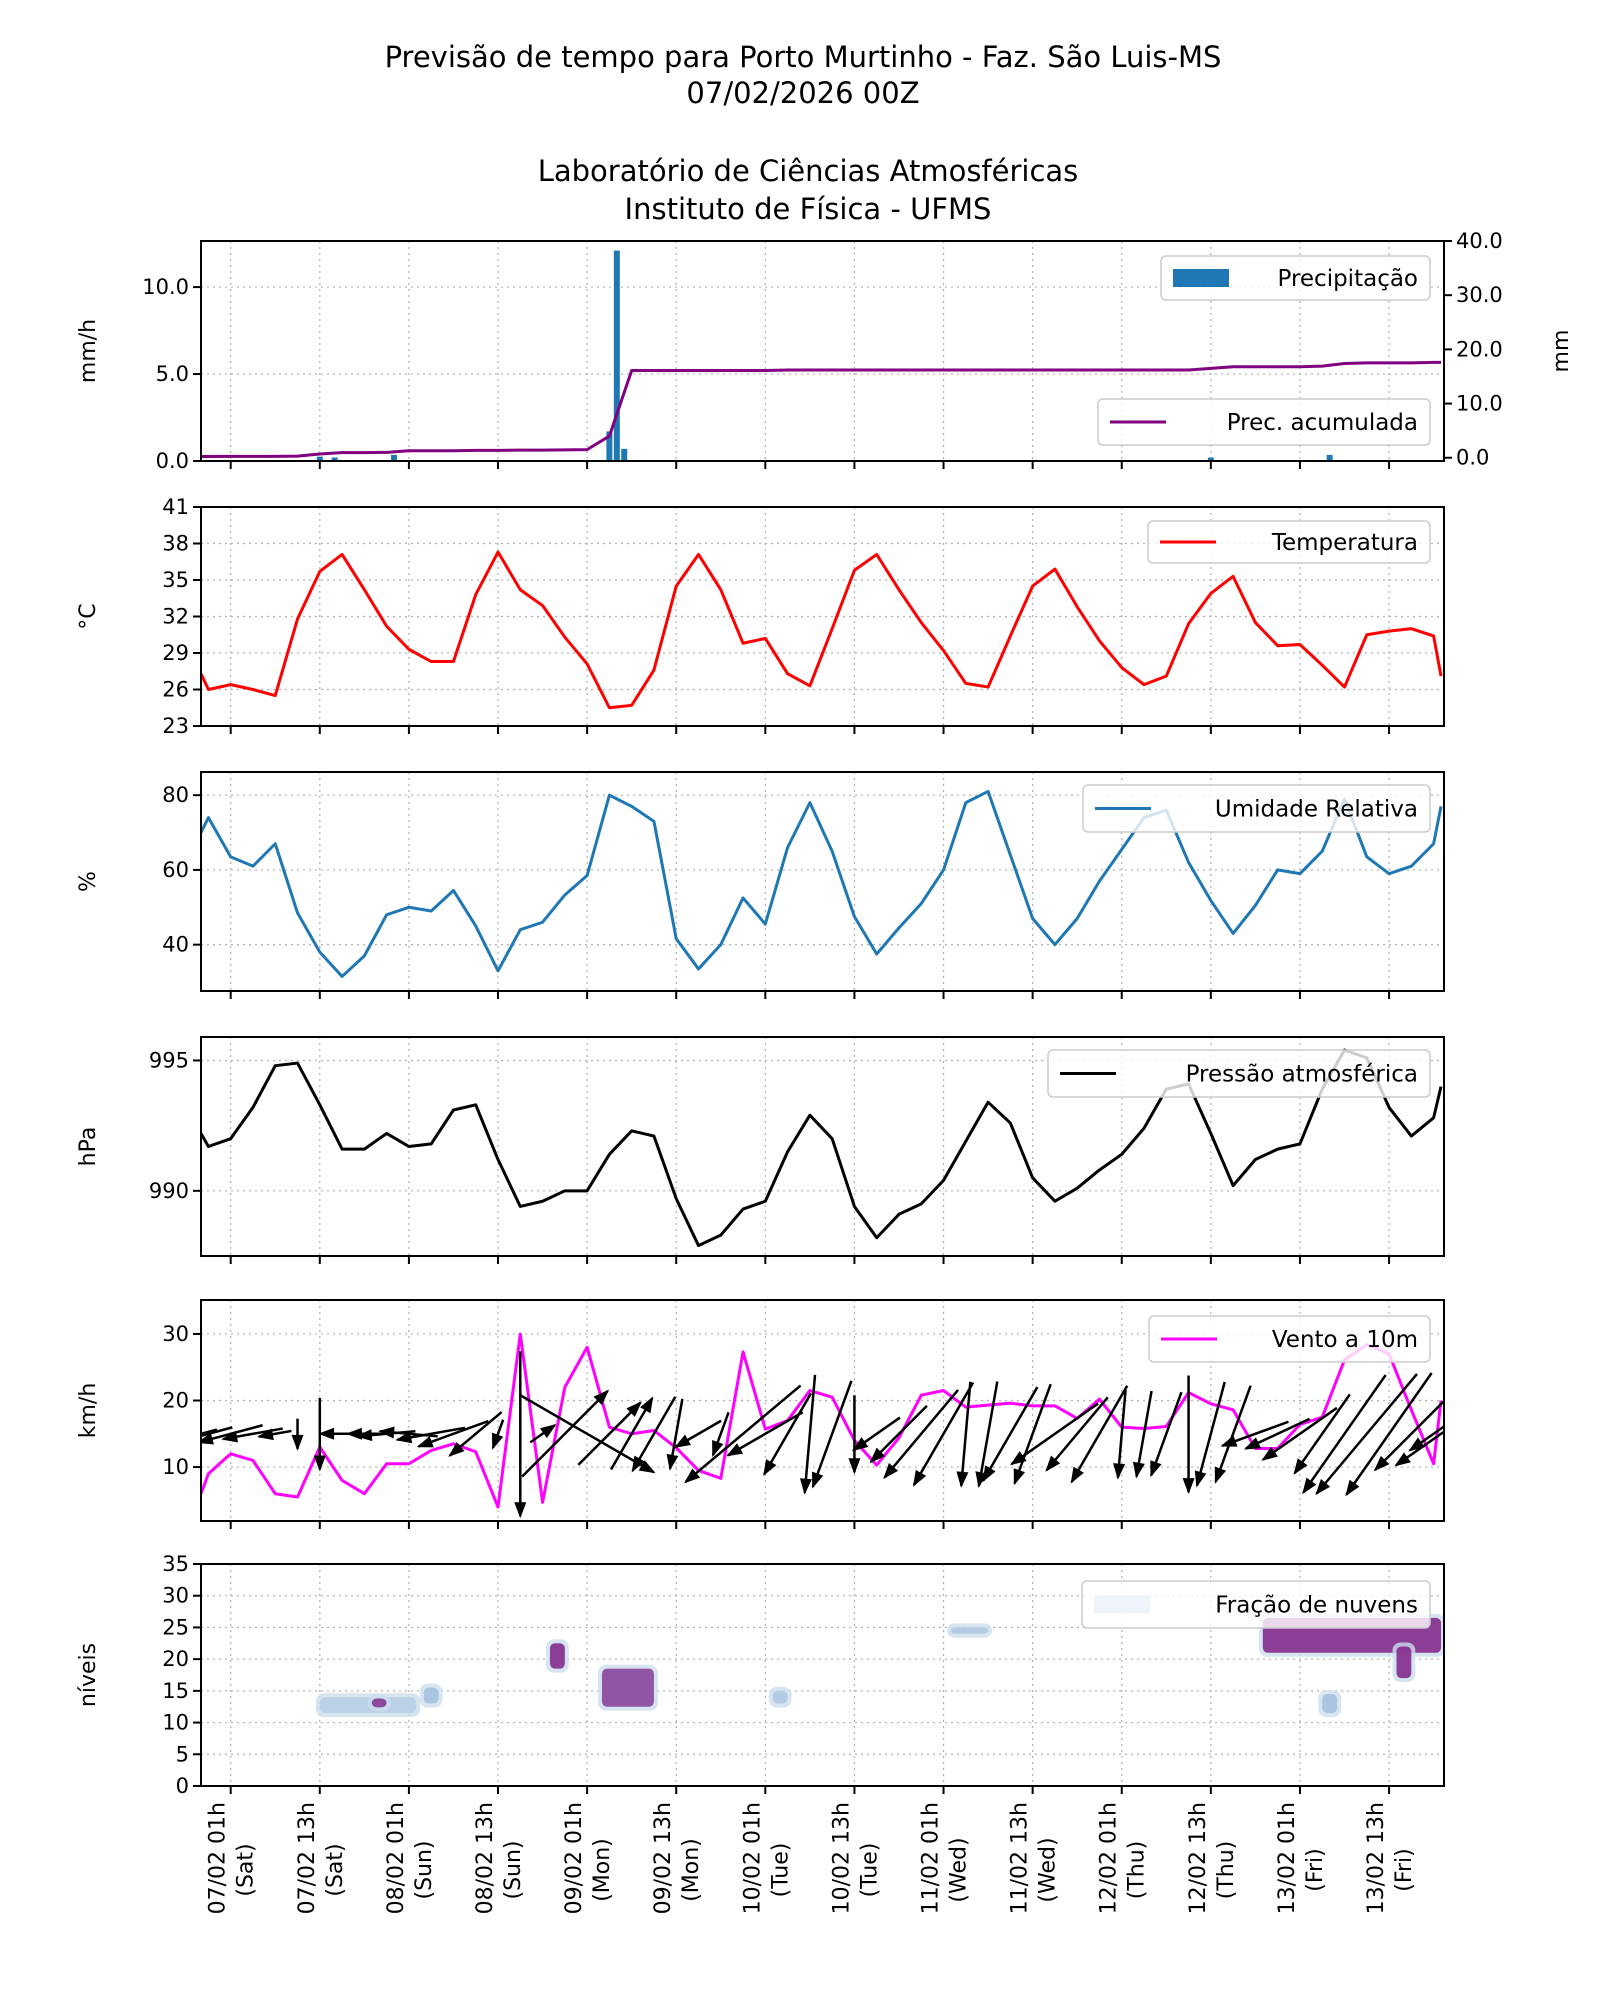  What do you see at coordinates (1390, 1858) in the screenshot?
I see `x-tick-label: 13/02 13h (Fri)` at bounding box center [1390, 1858].